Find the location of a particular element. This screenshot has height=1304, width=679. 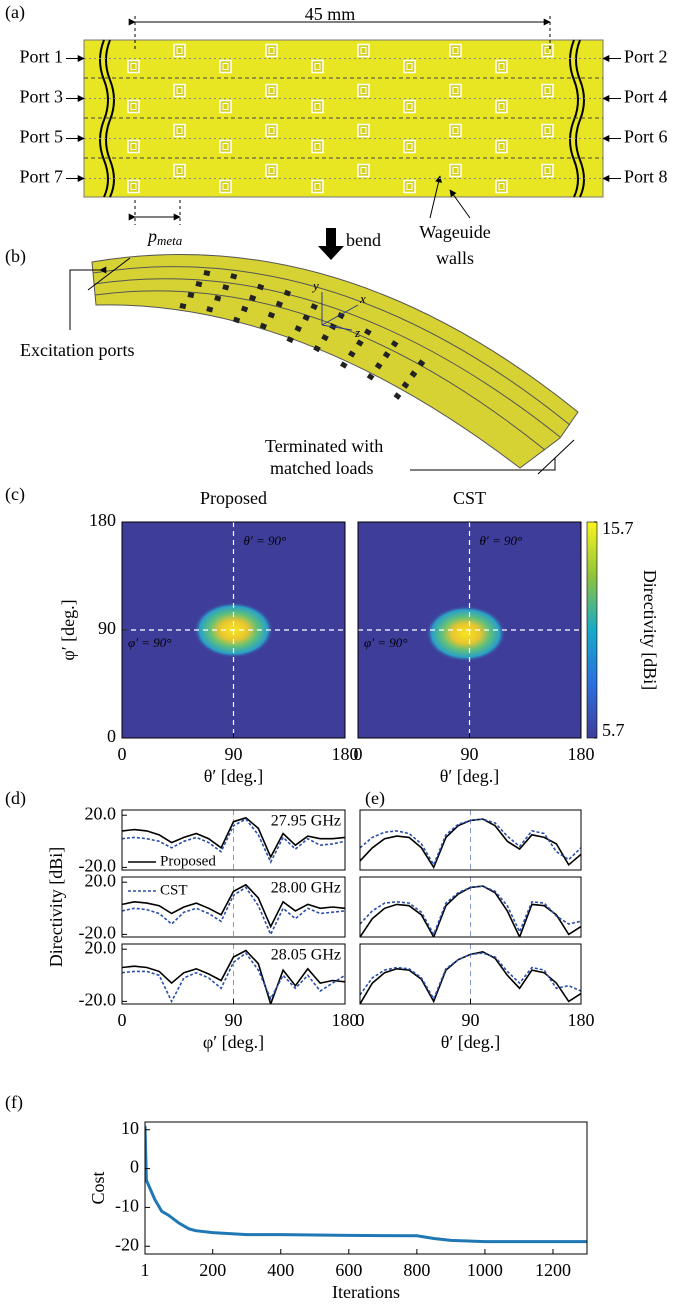

x-axis-label: Iterations is located at coordinates (366, 1292).